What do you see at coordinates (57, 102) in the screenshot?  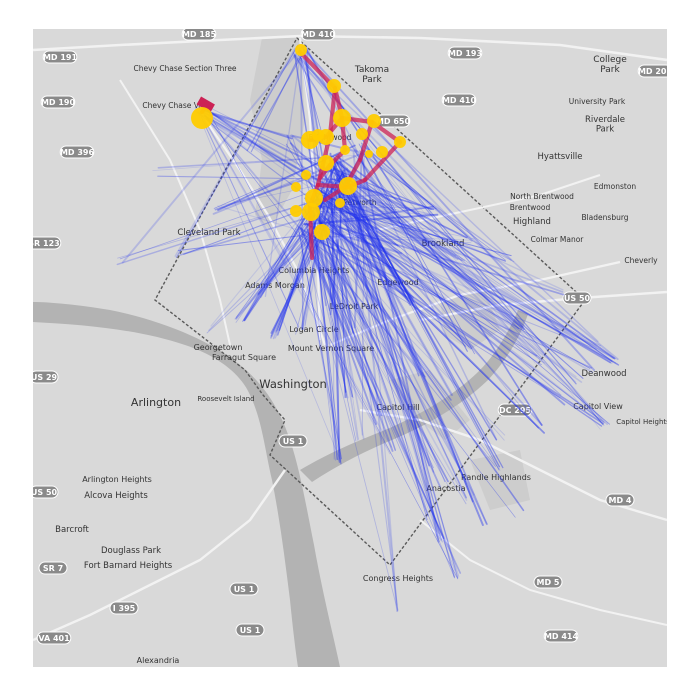 I see `road-shield-md-190: MD 190` at bounding box center [57, 102].